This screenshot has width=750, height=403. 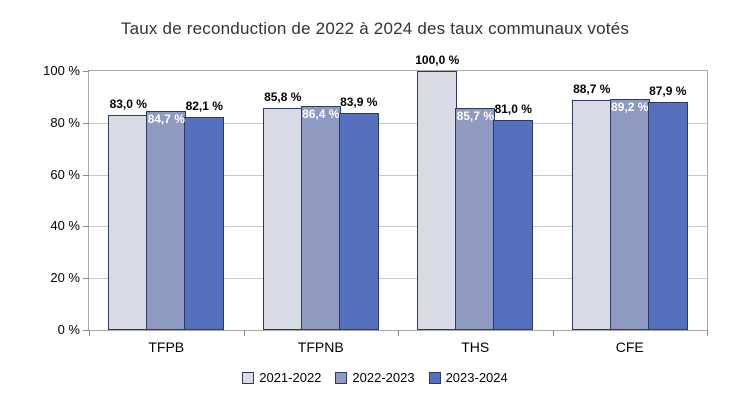 I want to click on bar-value-label: 85,8 %, so click(x=283, y=96).